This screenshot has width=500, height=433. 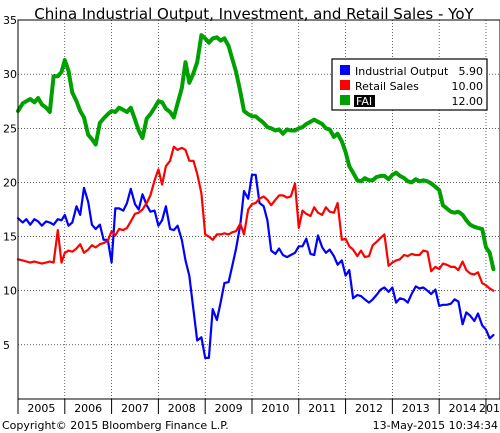 I want to click on y-tick-label-30: 30, so click(x=10, y=74).